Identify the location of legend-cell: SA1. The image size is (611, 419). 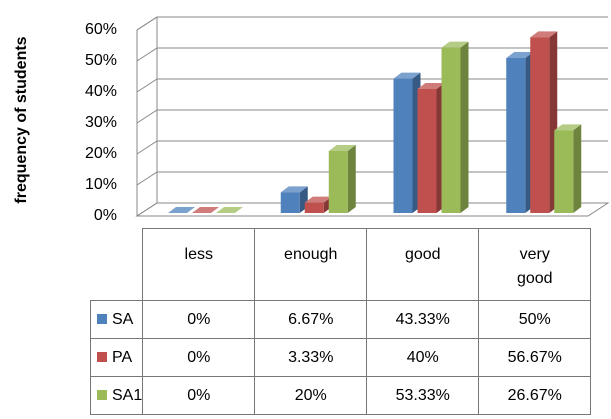
(116, 395).